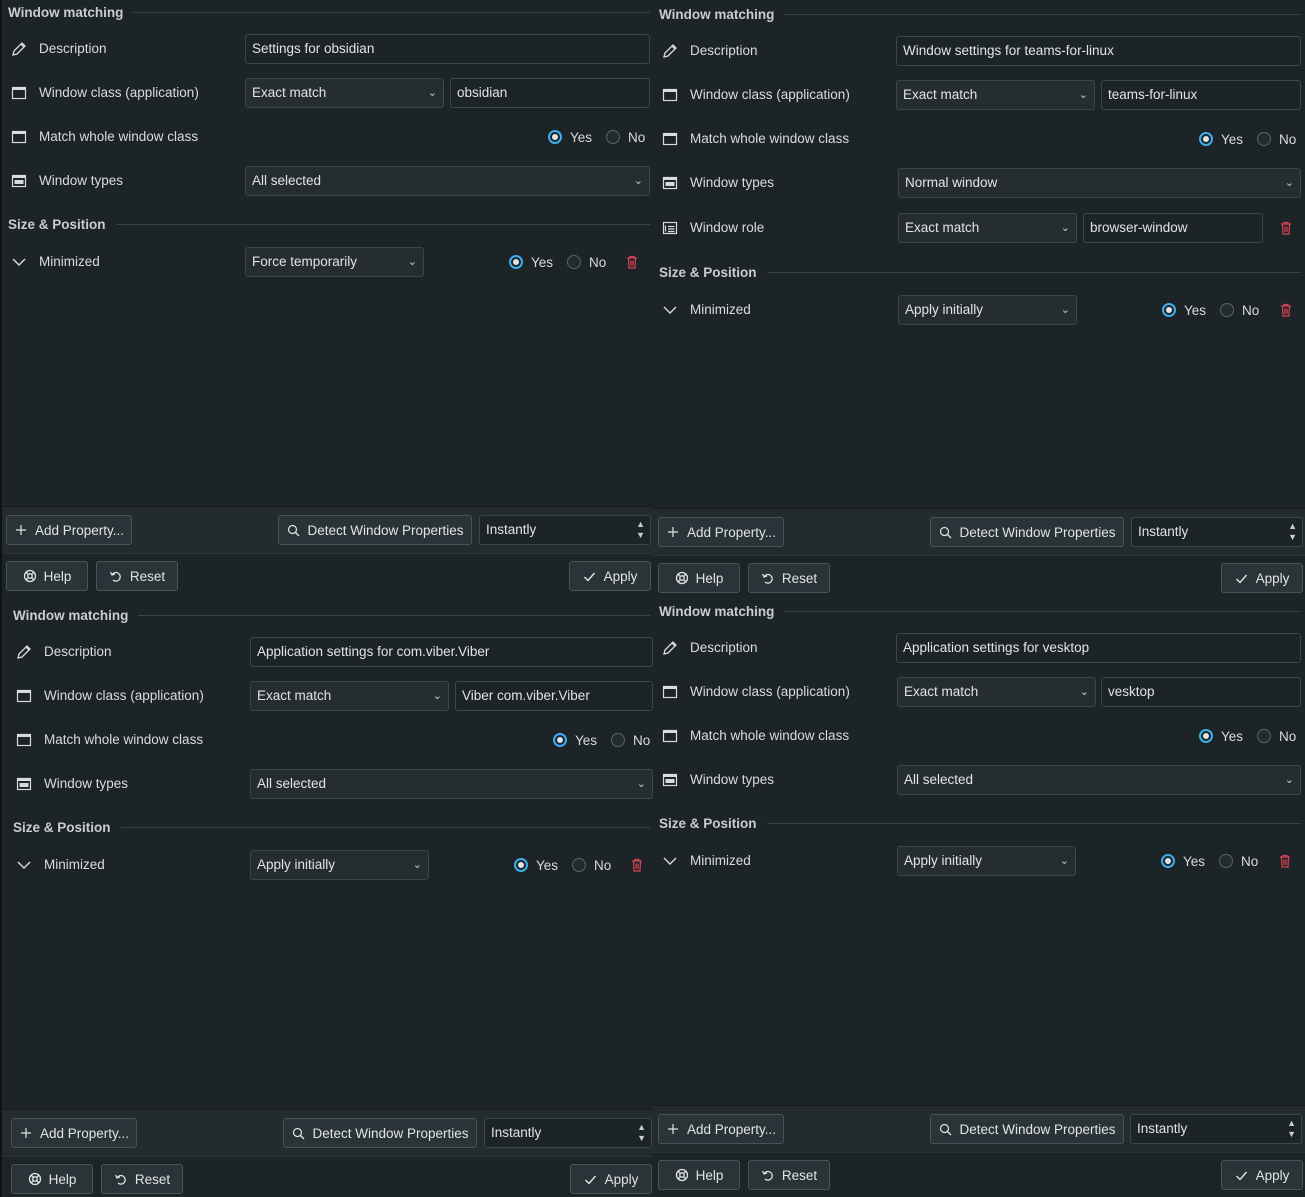 Image resolution: width=1305 pixels, height=1197 pixels. I want to click on window-role-match-select: Exact match ⌄, so click(987, 228).